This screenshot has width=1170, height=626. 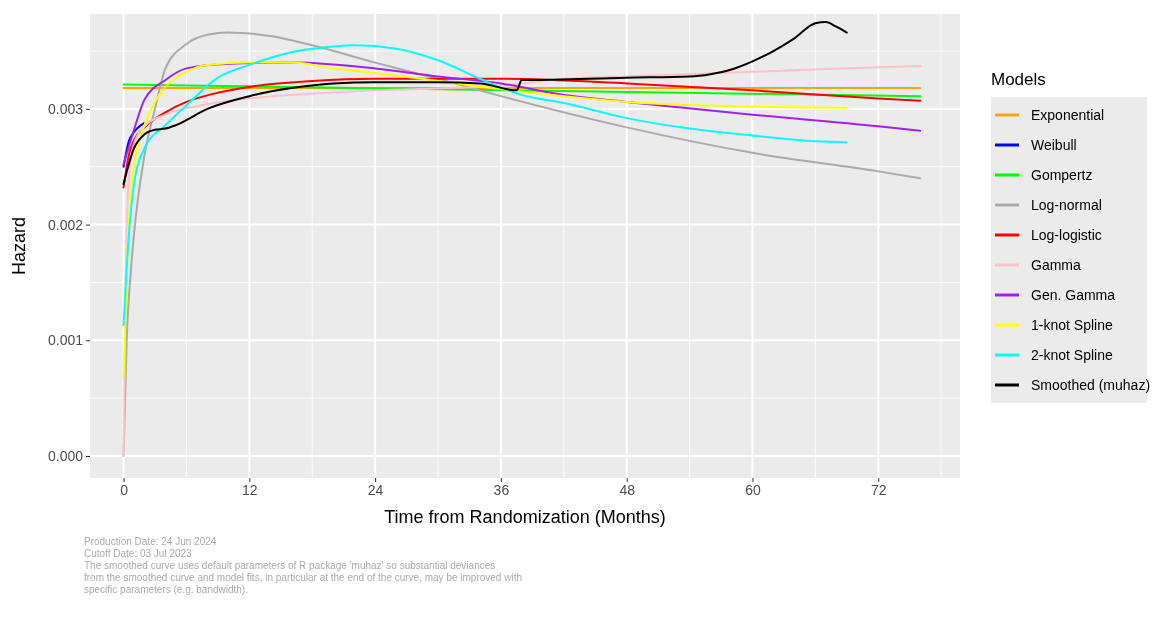 I want to click on x-tick-label: 60, so click(x=753, y=489).